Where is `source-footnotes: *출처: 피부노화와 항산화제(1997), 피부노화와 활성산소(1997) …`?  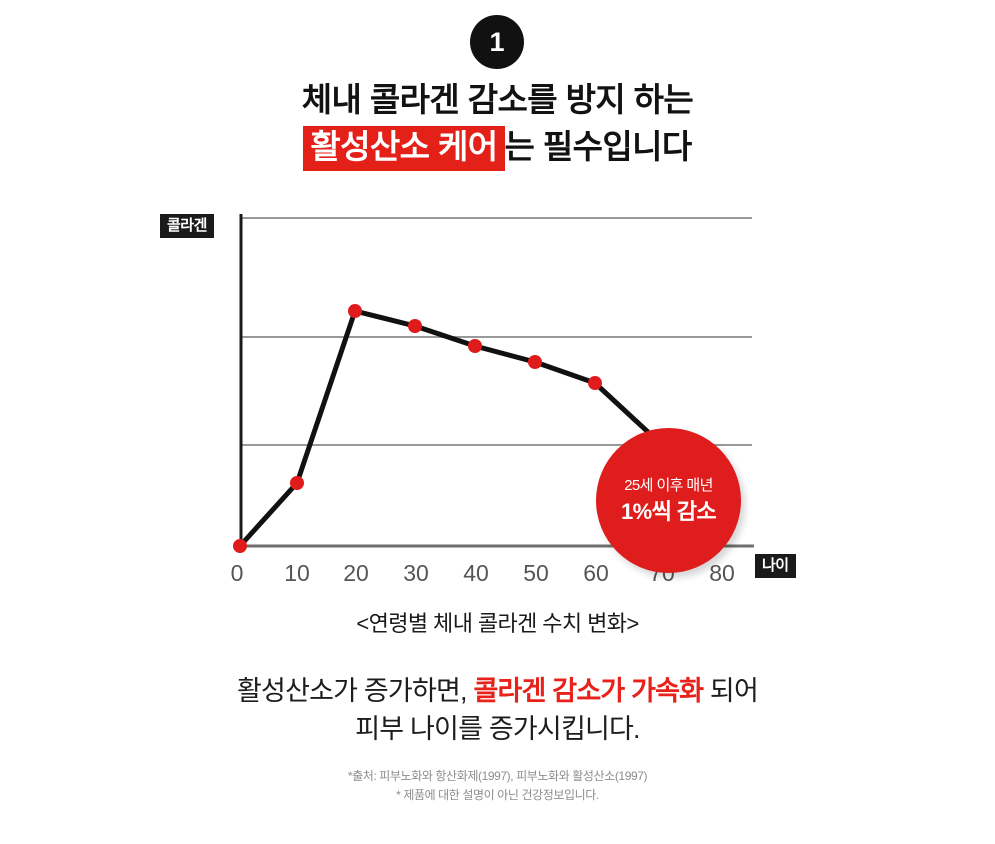 source-footnotes: *출처: 피부노화와 항산화제(1997), 피부노화와 활성산소(1997) … is located at coordinates (497, 786).